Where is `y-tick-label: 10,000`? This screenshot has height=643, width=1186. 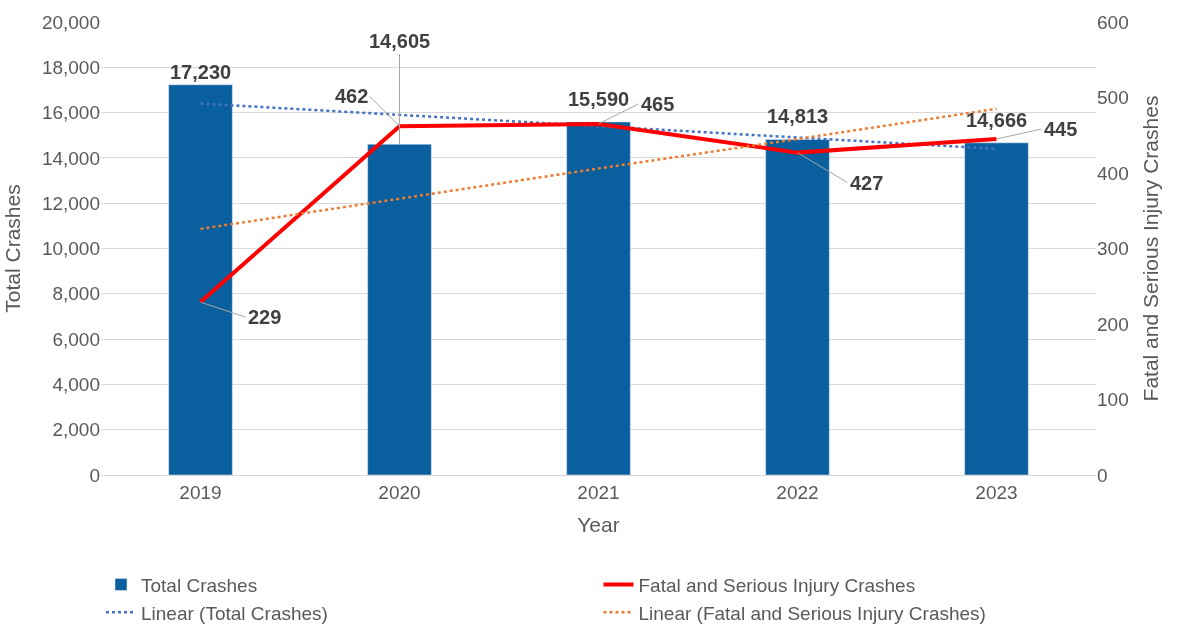 y-tick-label: 10,000 is located at coordinates (70, 249).